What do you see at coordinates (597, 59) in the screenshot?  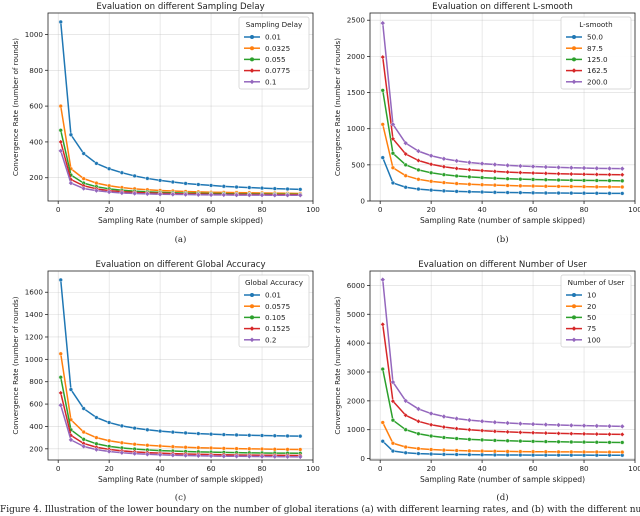 I see `legend-label: 125.0` at bounding box center [597, 59].